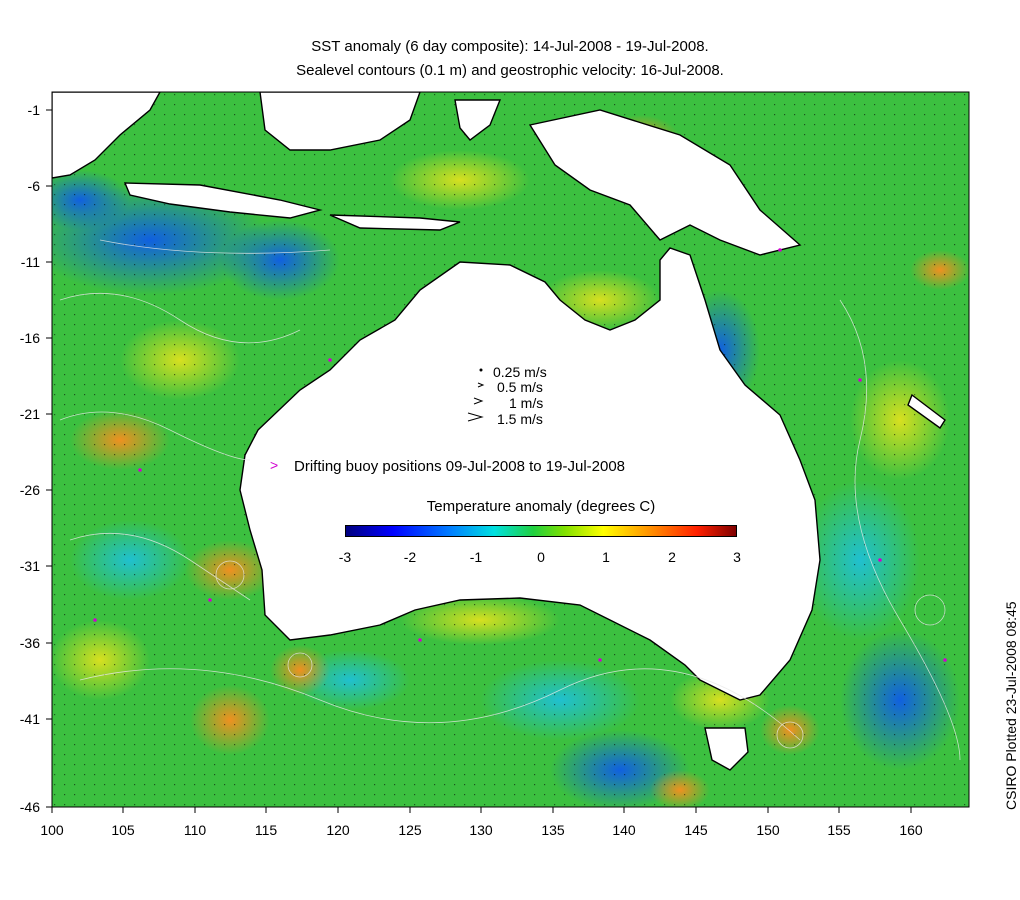 Image resolution: width=1020 pixels, height=900 pixels. I want to click on lon-tick-label: 130, so click(481, 830).